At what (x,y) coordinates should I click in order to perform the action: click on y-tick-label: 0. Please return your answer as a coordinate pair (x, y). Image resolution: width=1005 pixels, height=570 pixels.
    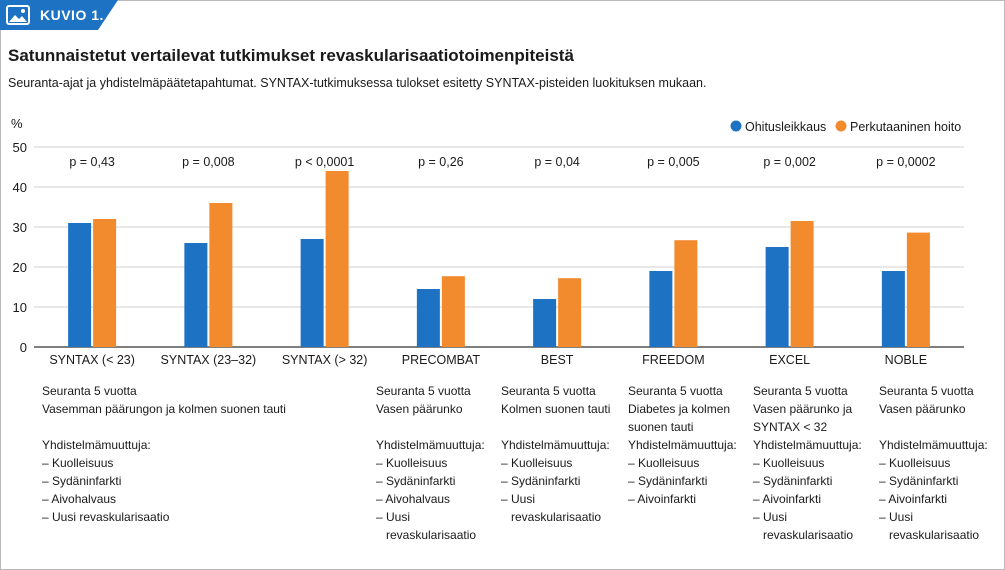
    Looking at the image, I should click on (23, 347).